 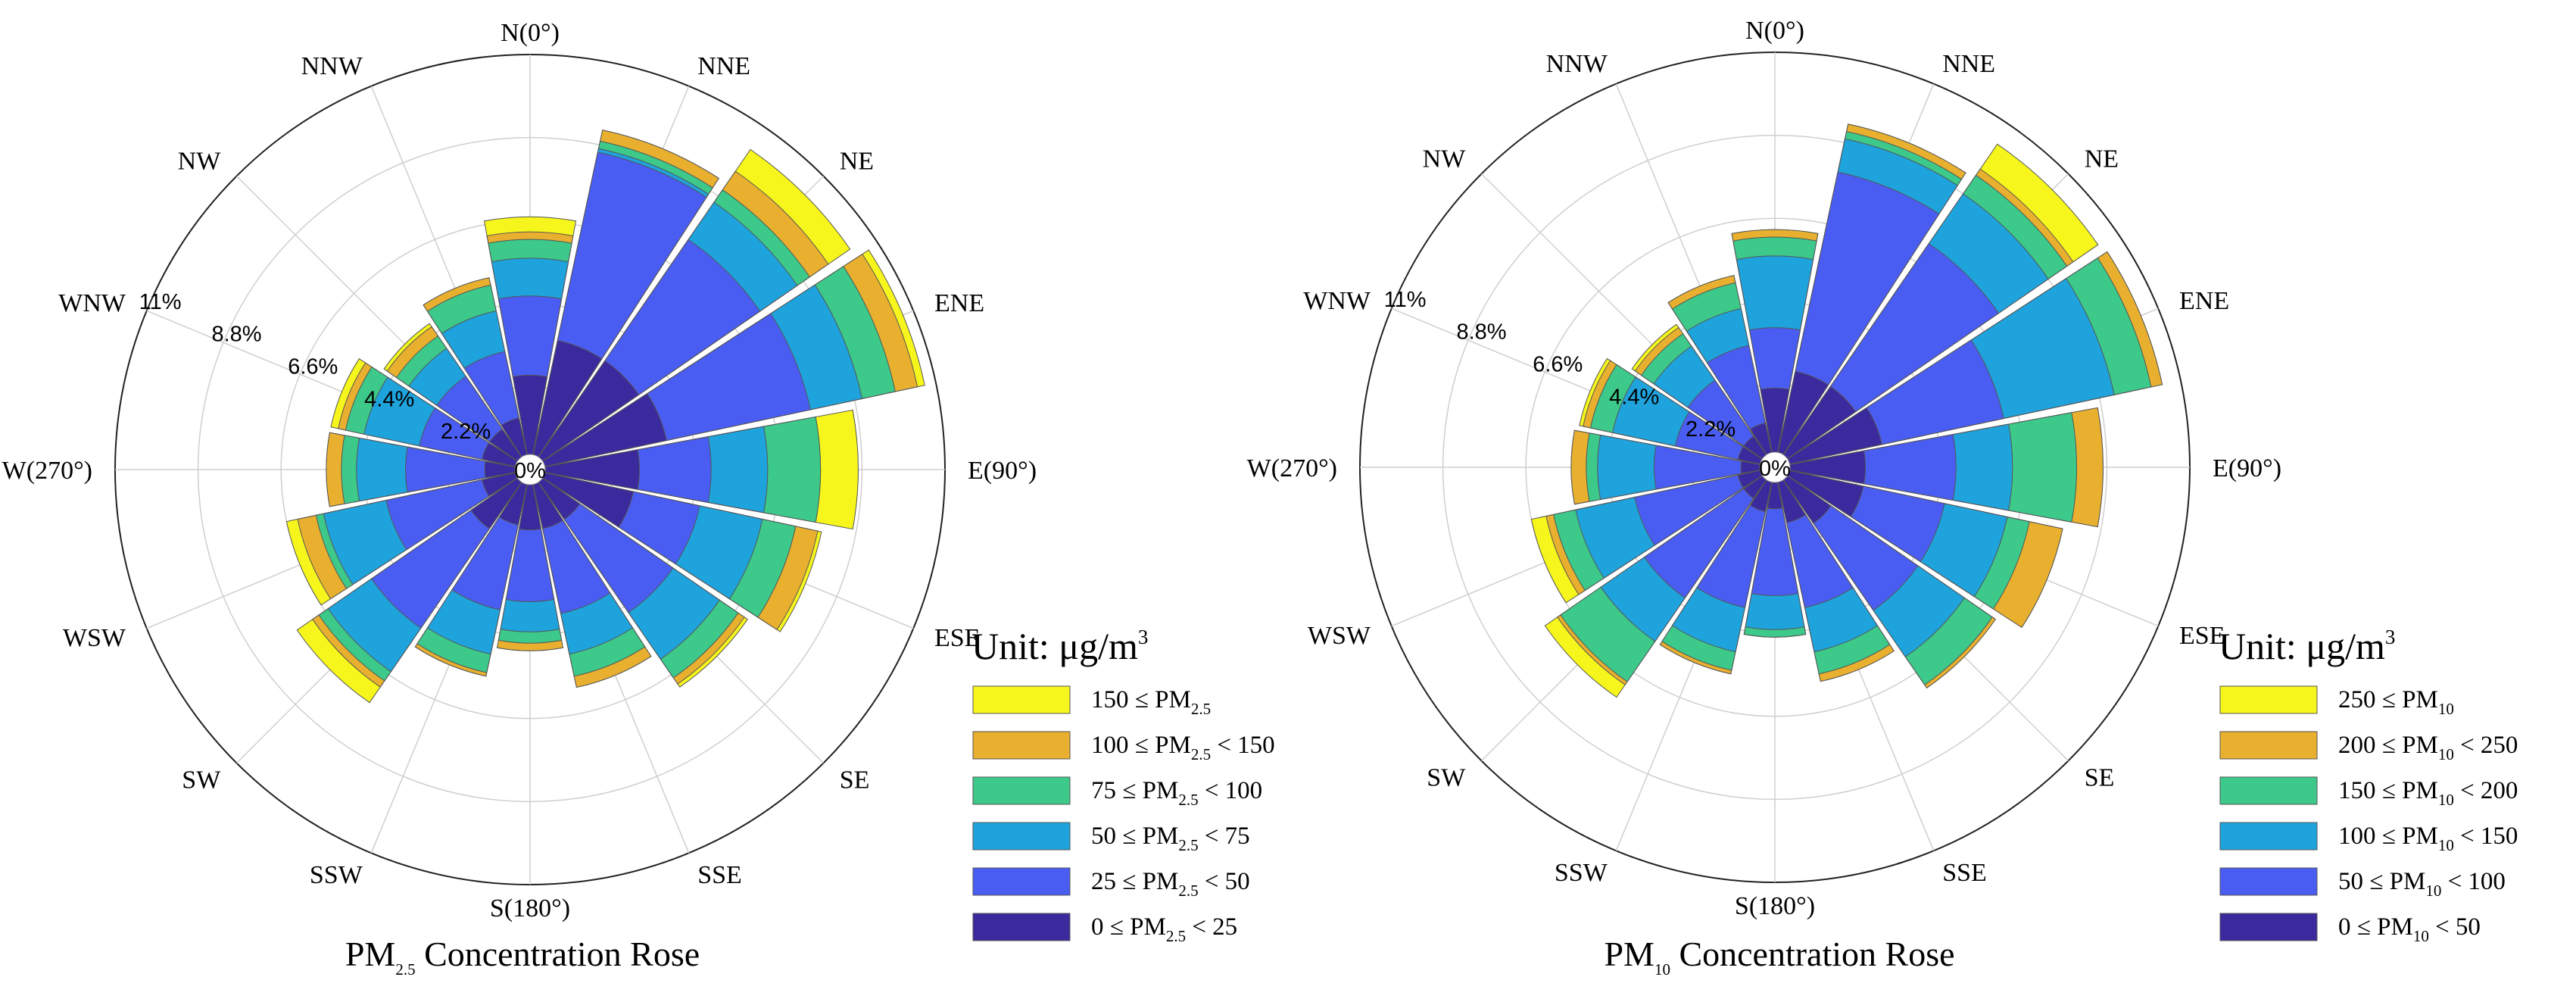 What do you see at coordinates (1183, 747) in the screenshot?
I see `legend-entry: 100 ≤ PM2.5 < 150` at bounding box center [1183, 747].